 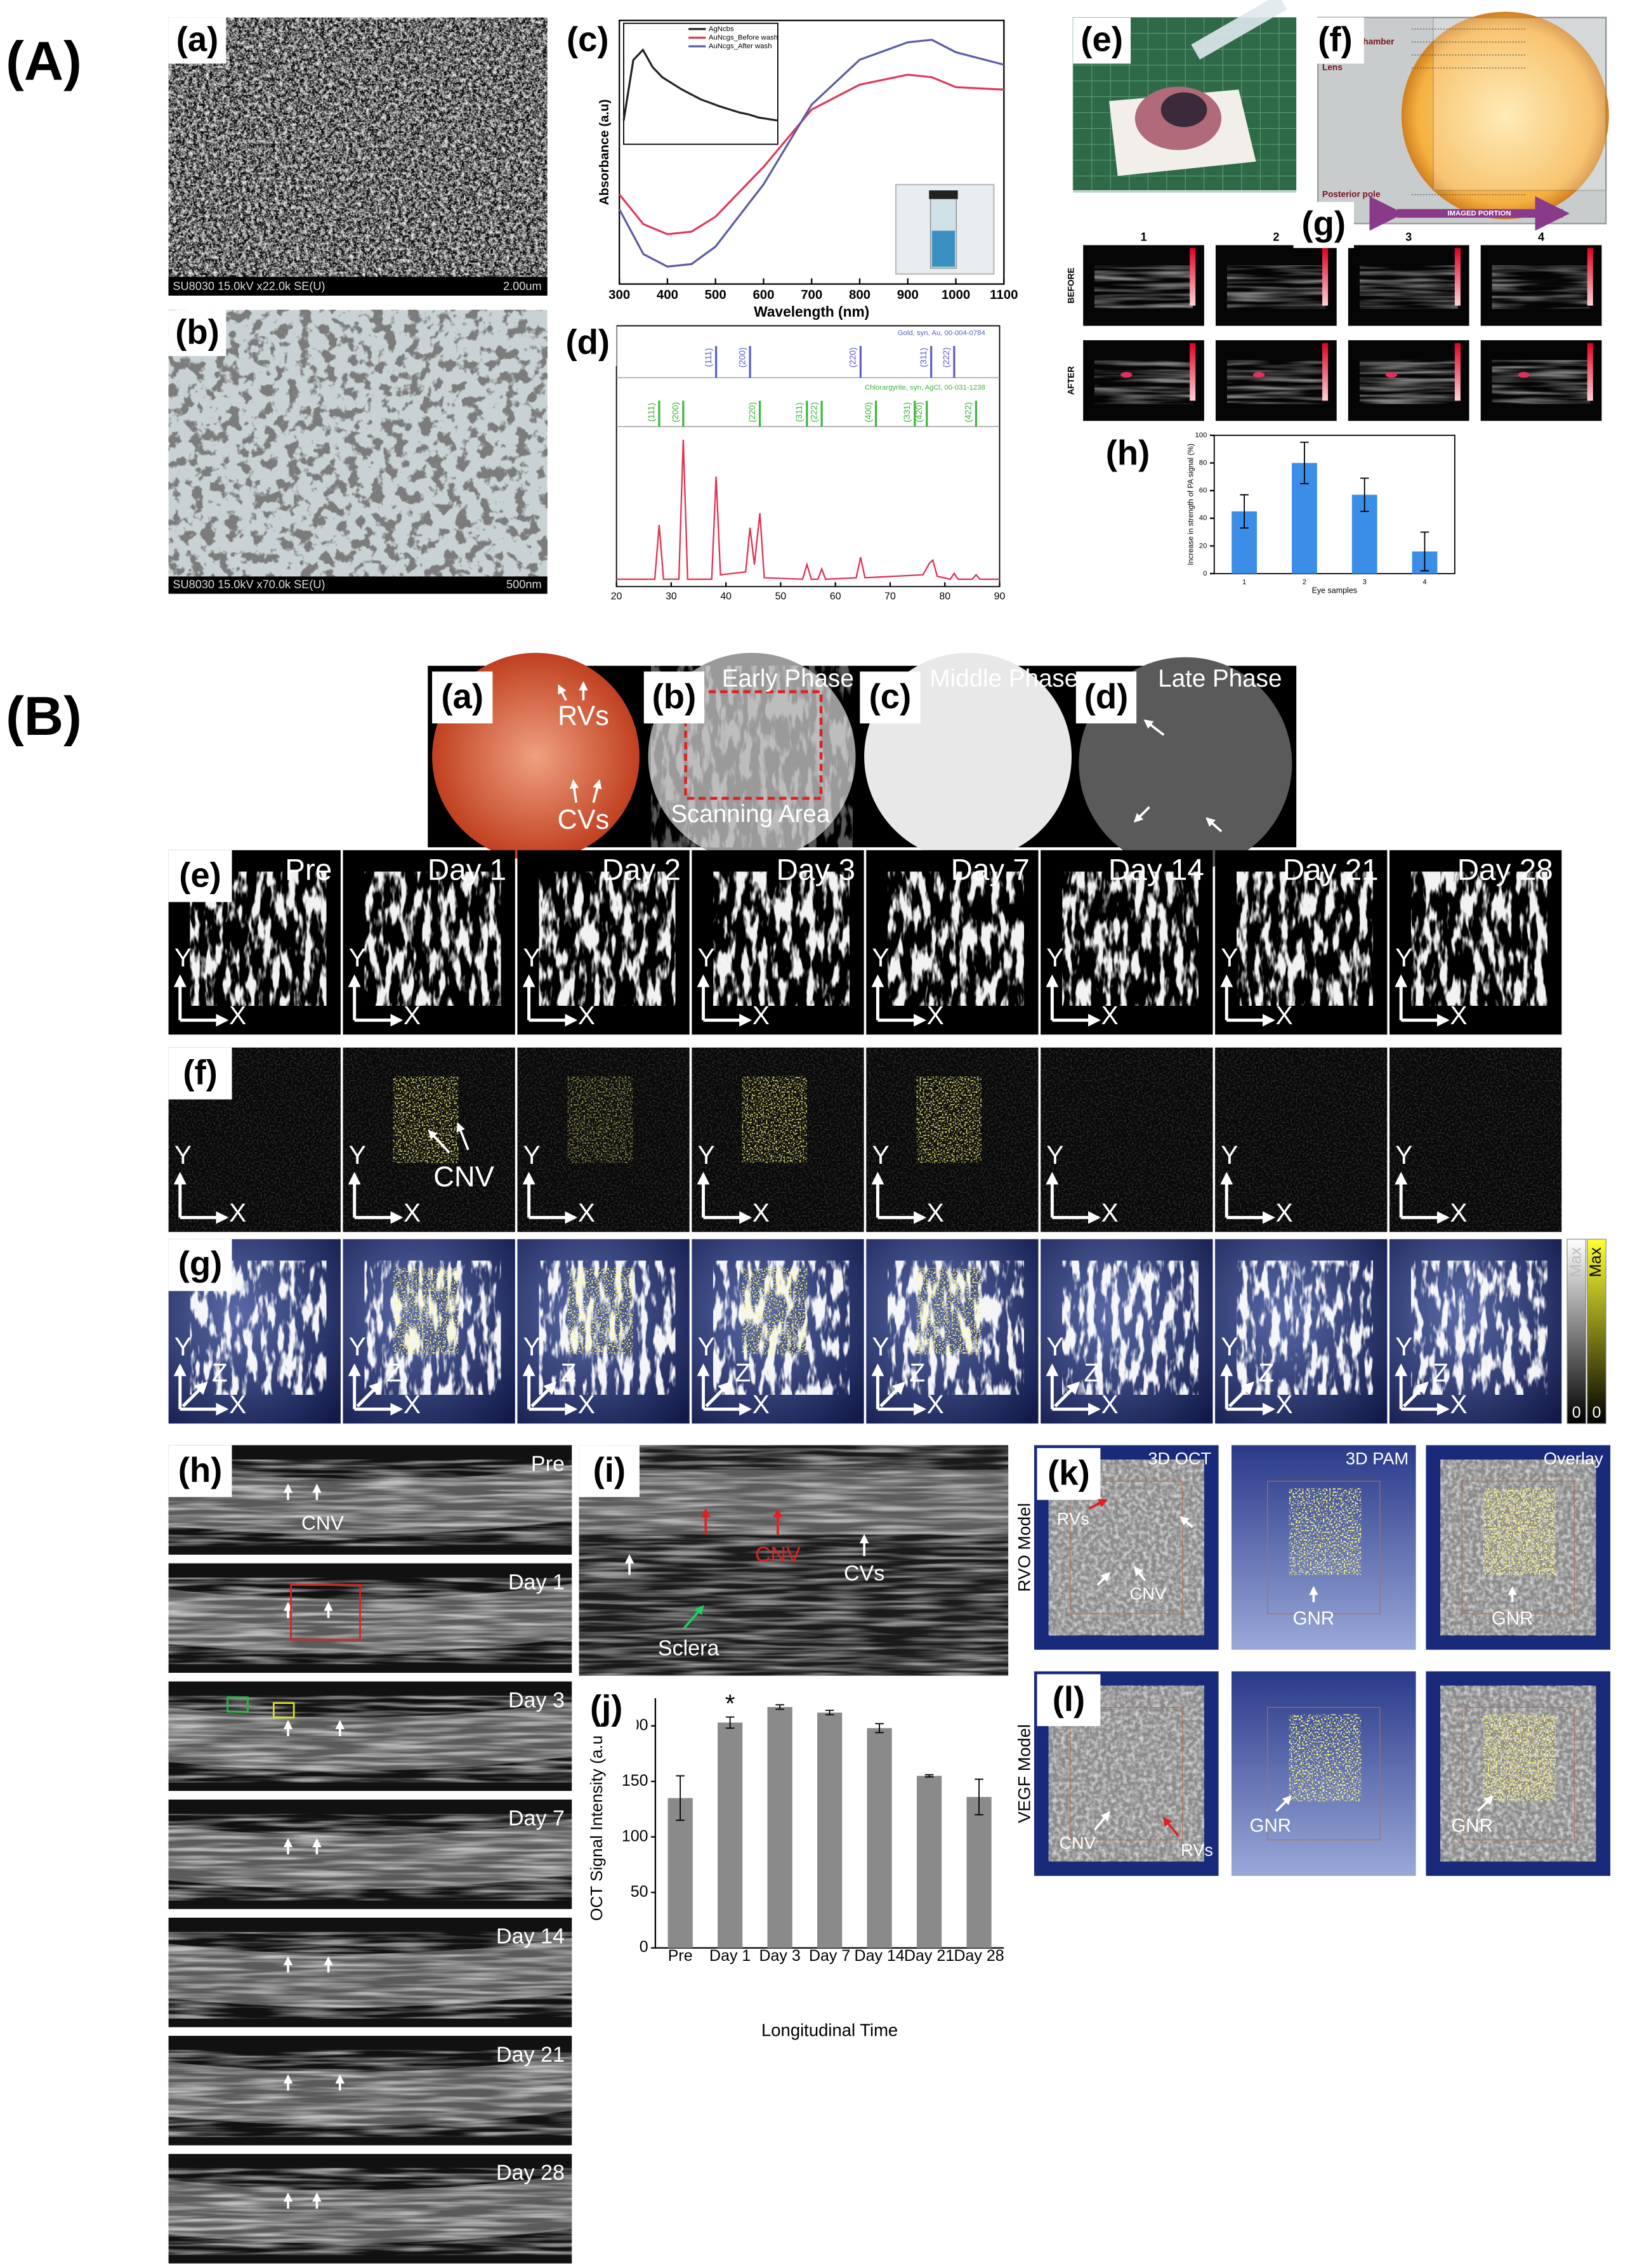 What do you see at coordinates (944, 596) in the screenshot?
I see `x-tick-label: 80` at bounding box center [944, 596].